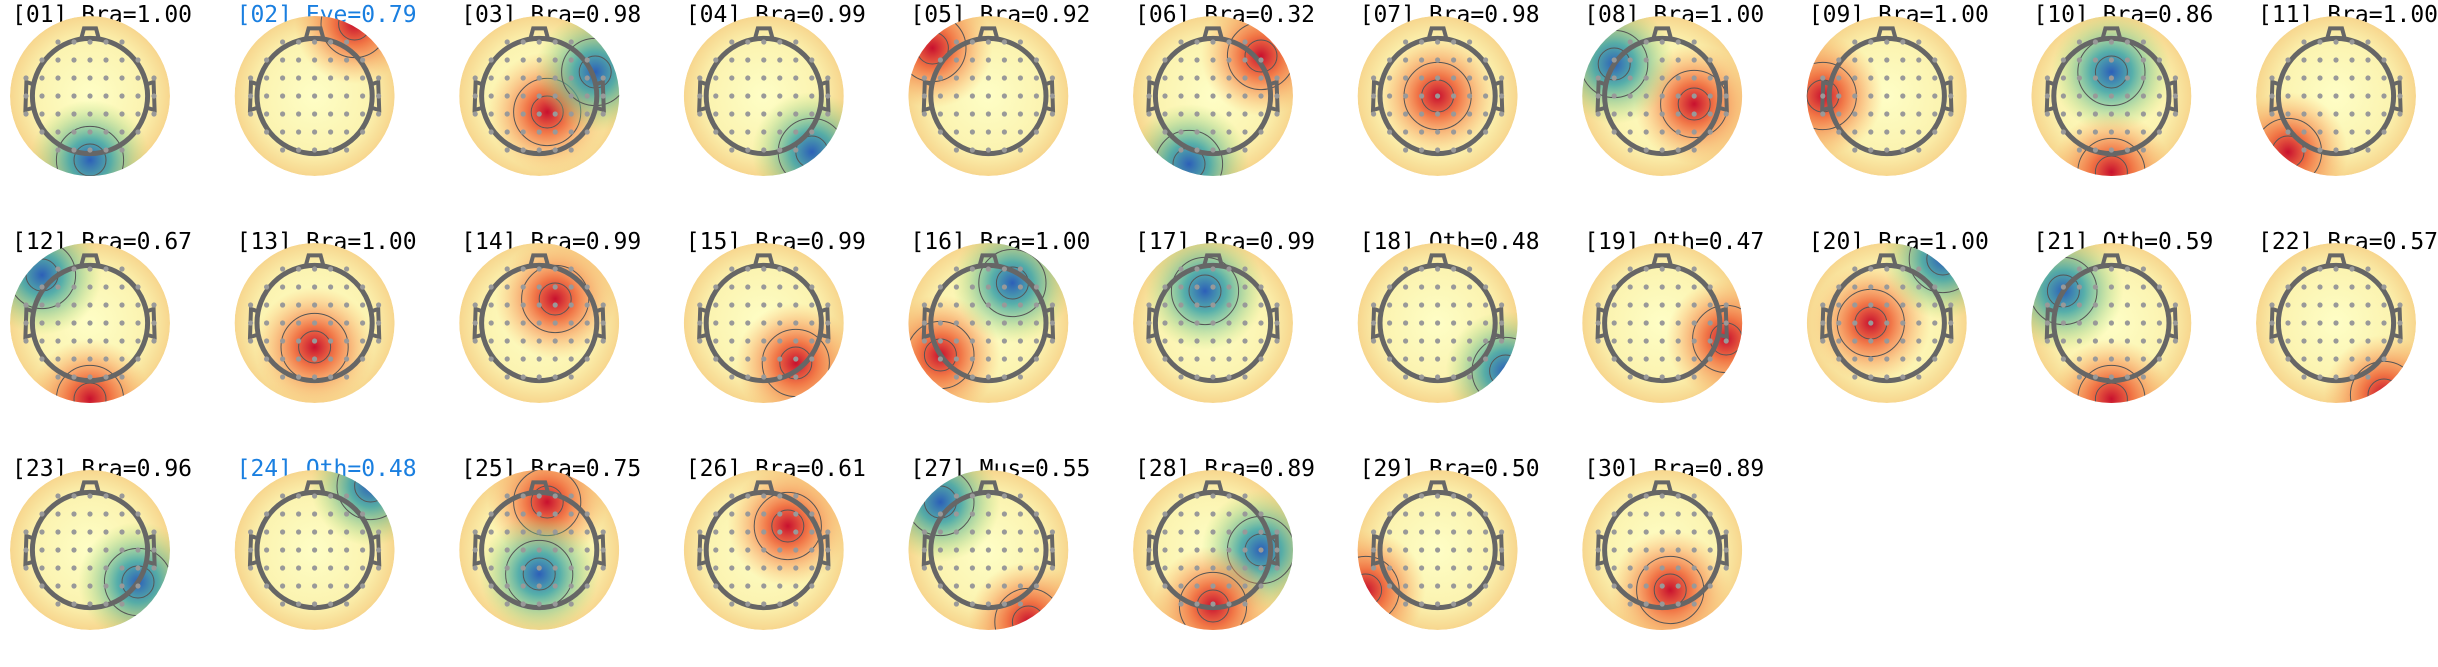 This screenshot has height=667, width=2438. What do you see at coordinates (1659, 89) in the screenshot?
I see `component: [08] Bra=1.00` at bounding box center [1659, 89].